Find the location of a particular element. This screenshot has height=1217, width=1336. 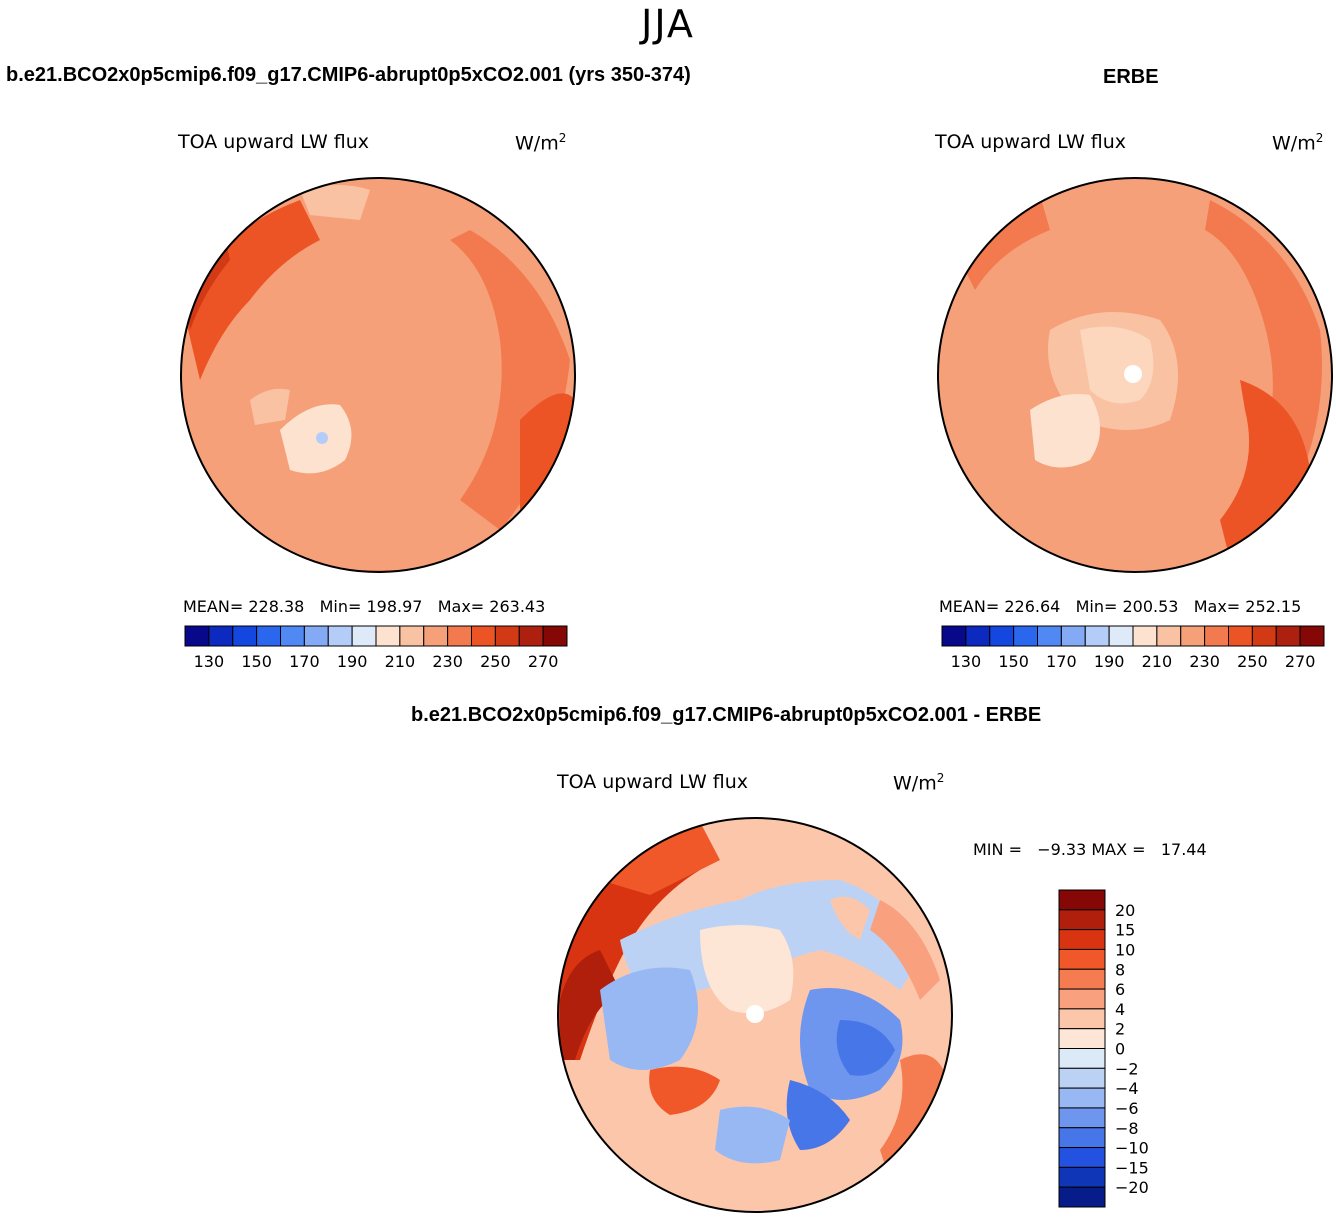

model-polar-map is located at coordinates (378, 375).